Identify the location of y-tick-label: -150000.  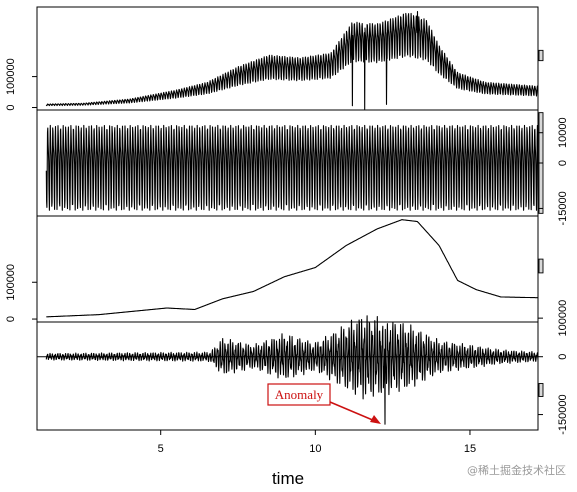
(563, 414).